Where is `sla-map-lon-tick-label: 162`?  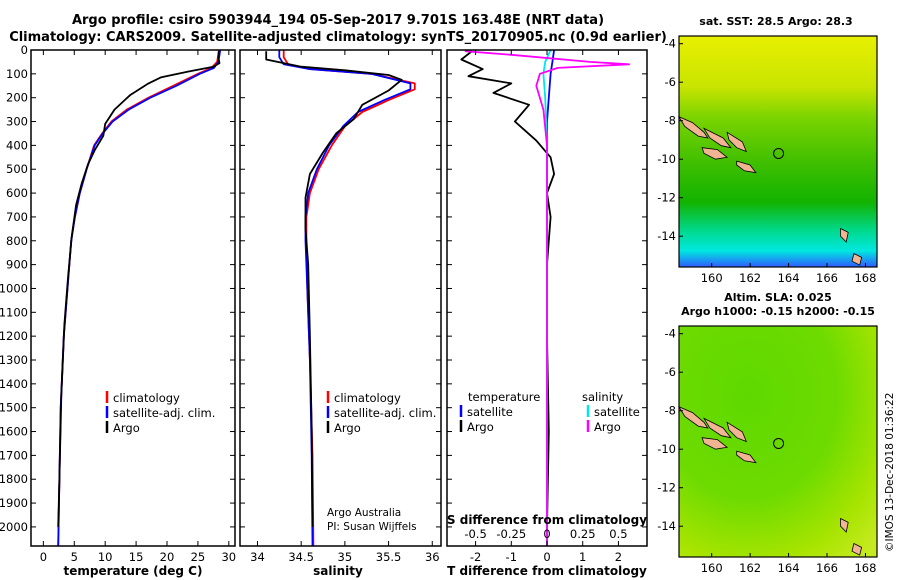 sla-map-lon-tick-label: 162 is located at coordinates (750, 568).